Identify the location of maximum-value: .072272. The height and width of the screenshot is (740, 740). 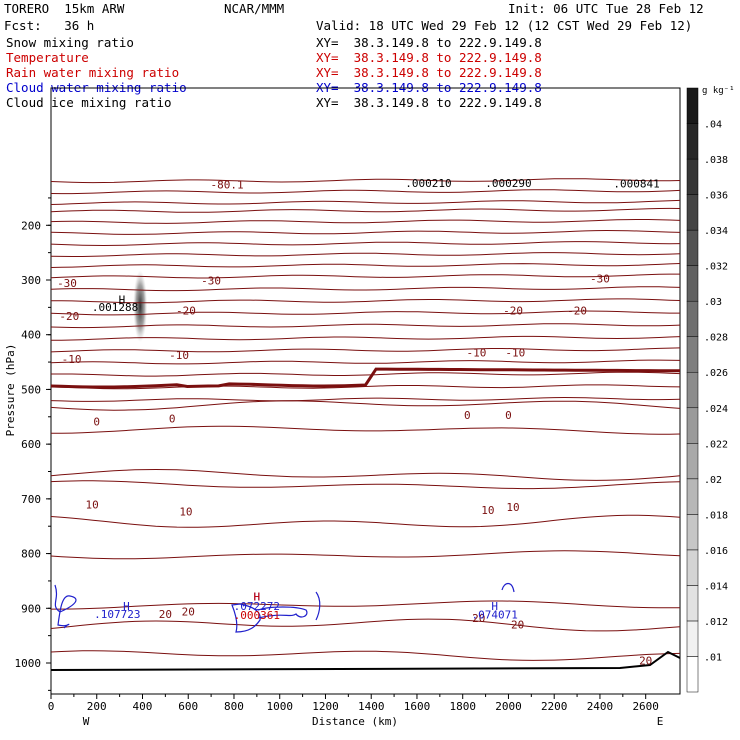
(257, 606).